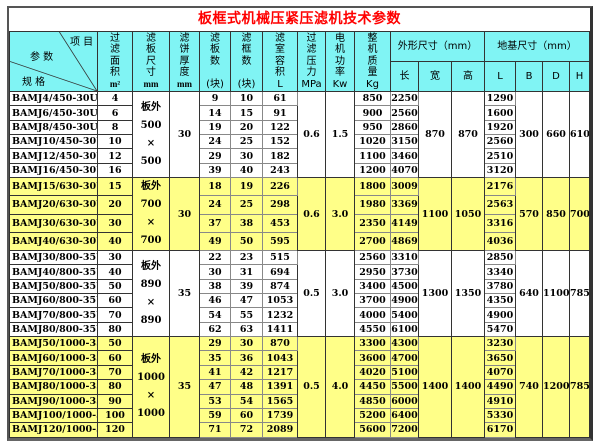 This screenshot has width=600, height=441. I want to click on base-l-cell: 4490, so click(500, 387).